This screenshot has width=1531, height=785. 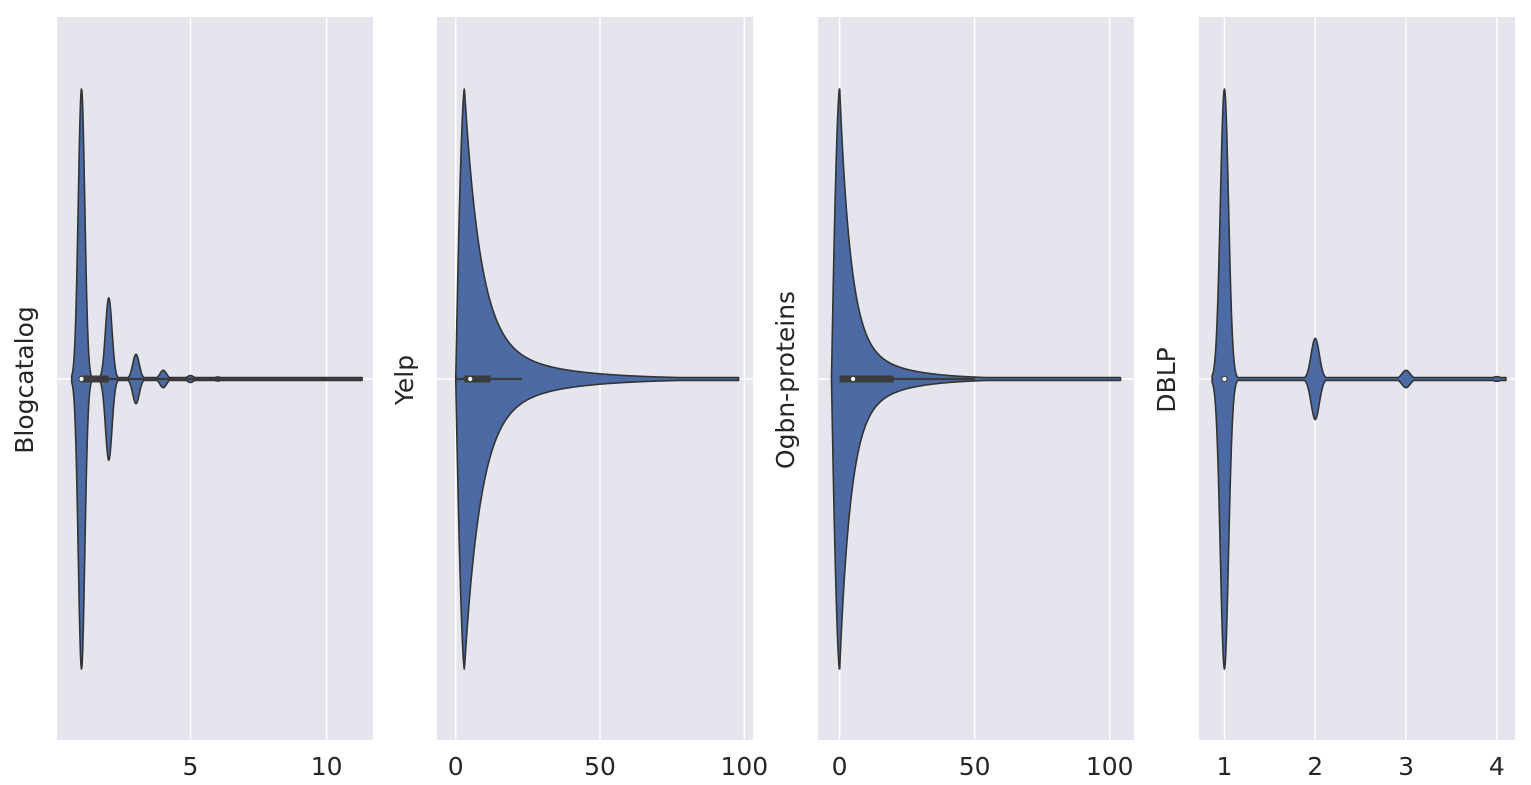 What do you see at coordinates (1224, 766) in the screenshot?
I see `x-tick-label: 1` at bounding box center [1224, 766].